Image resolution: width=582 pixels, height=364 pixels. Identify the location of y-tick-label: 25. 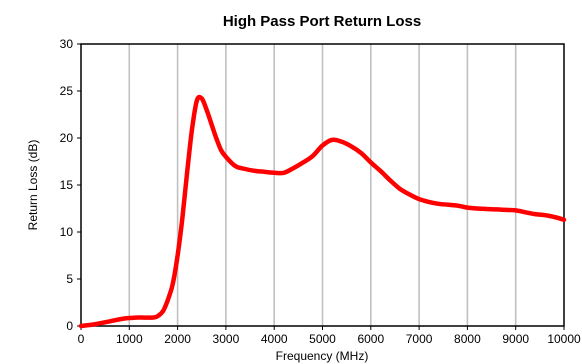
(67, 91).